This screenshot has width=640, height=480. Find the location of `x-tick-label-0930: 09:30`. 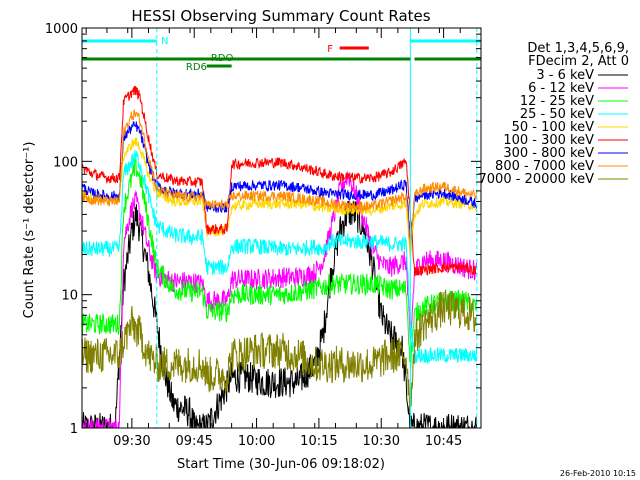

x-tick-label-0930: 09:30 is located at coordinates (131, 441).